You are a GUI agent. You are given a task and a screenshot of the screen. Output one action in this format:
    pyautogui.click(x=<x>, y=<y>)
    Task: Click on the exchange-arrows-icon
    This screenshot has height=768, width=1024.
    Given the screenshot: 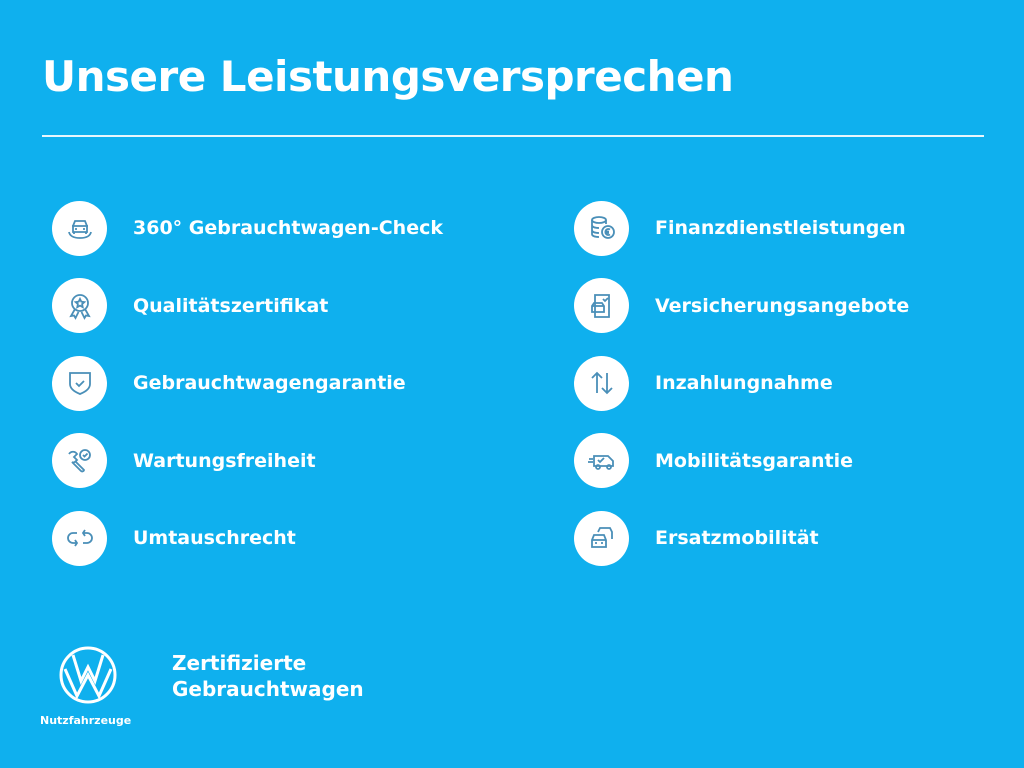 What is the action you would take?
    pyautogui.click(x=79, y=538)
    